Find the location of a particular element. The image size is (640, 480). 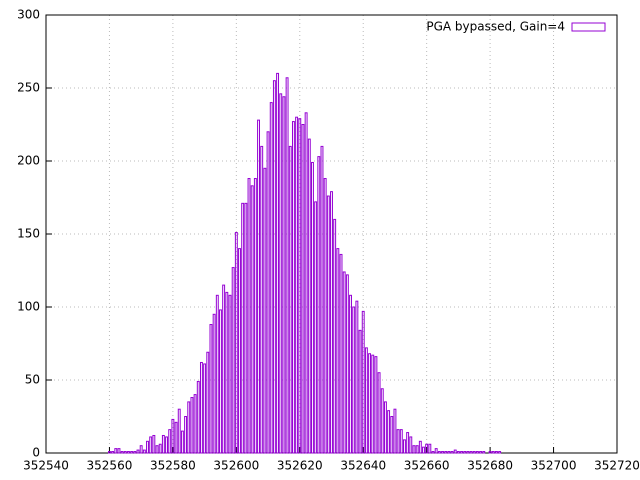

x-tick-label: 352720 is located at coordinates (617, 466).